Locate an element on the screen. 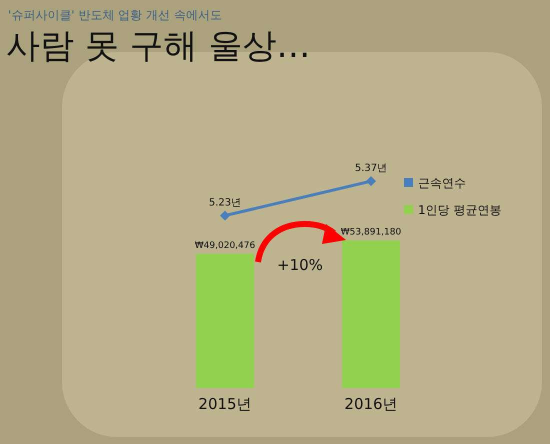  x-tick-label: 2015년 is located at coordinates (225, 404).